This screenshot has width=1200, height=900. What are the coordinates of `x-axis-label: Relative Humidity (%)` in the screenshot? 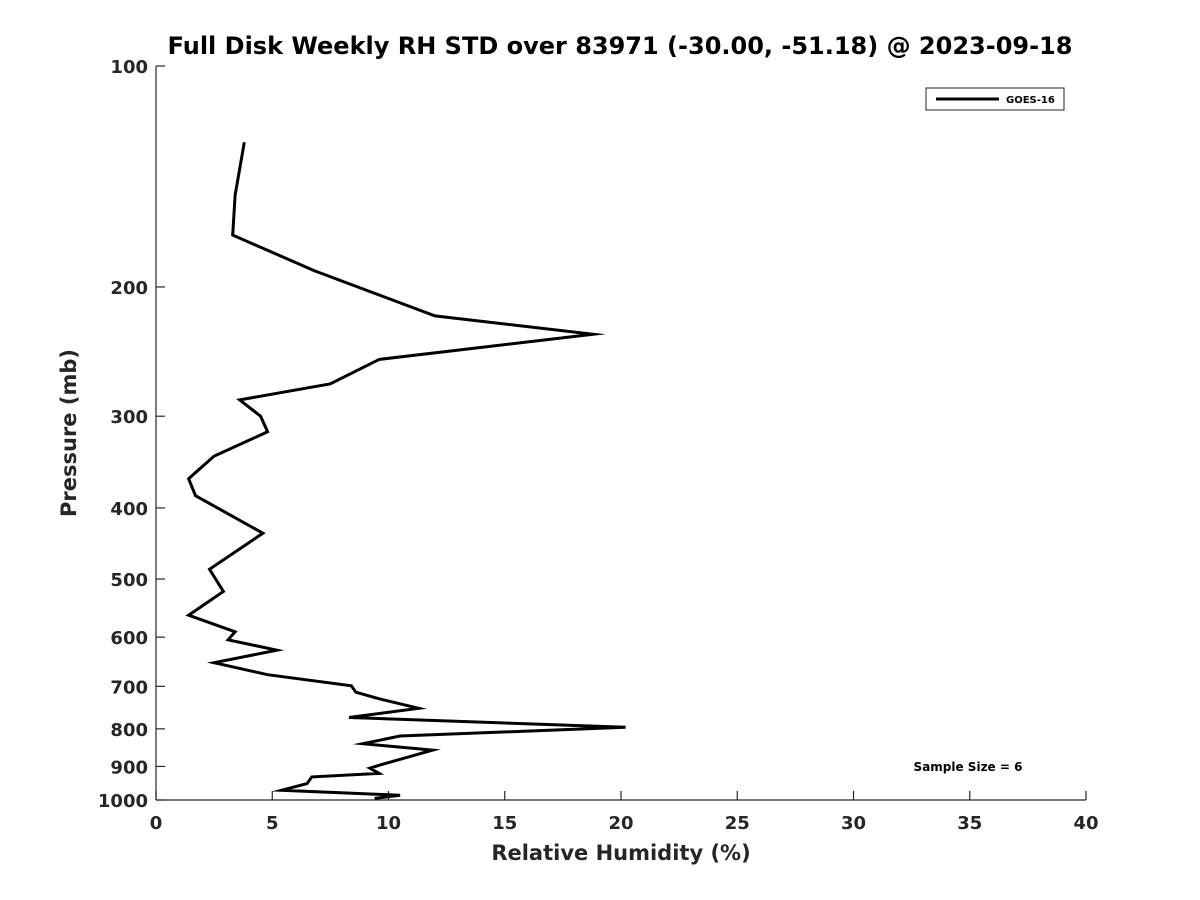 It's located at (620, 853).